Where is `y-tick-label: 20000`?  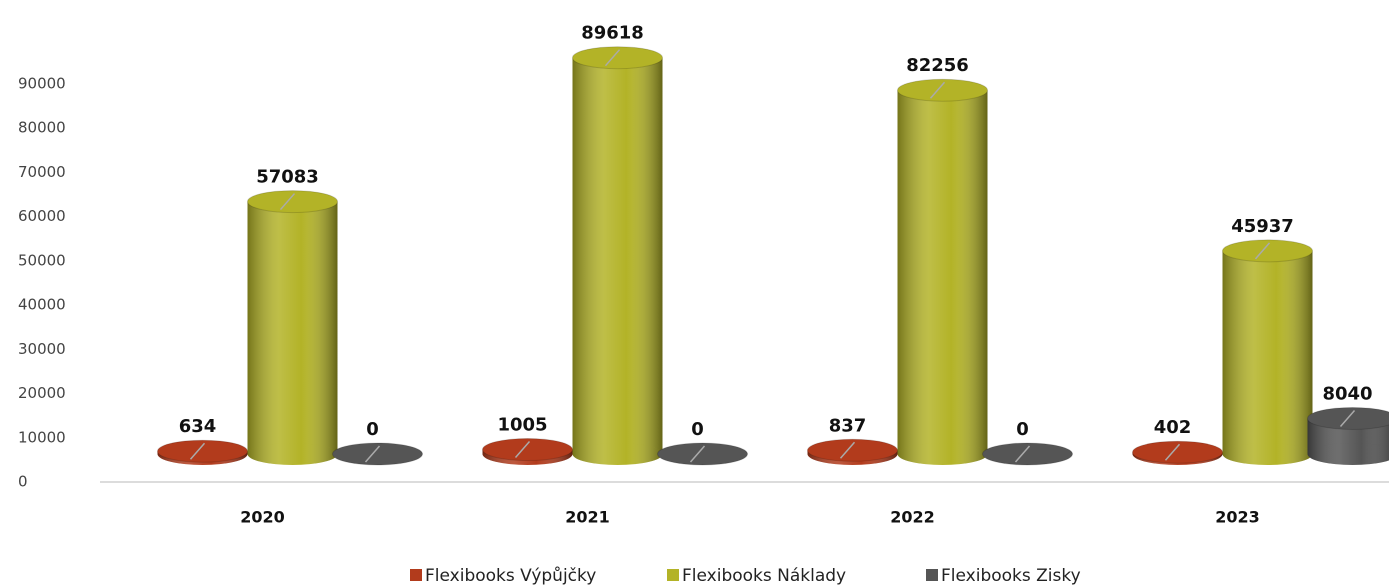 y-tick-label: 20000 is located at coordinates (42, 393).